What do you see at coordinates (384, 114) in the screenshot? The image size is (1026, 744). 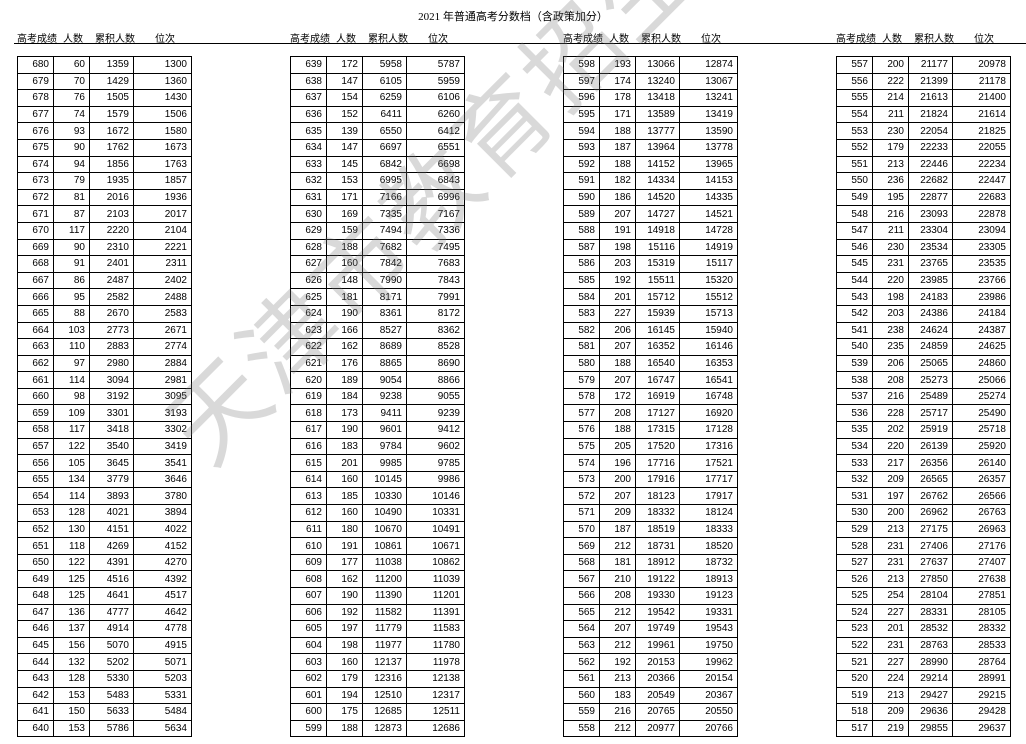 I see `cumulative-cell: 6411` at bounding box center [384, 114].